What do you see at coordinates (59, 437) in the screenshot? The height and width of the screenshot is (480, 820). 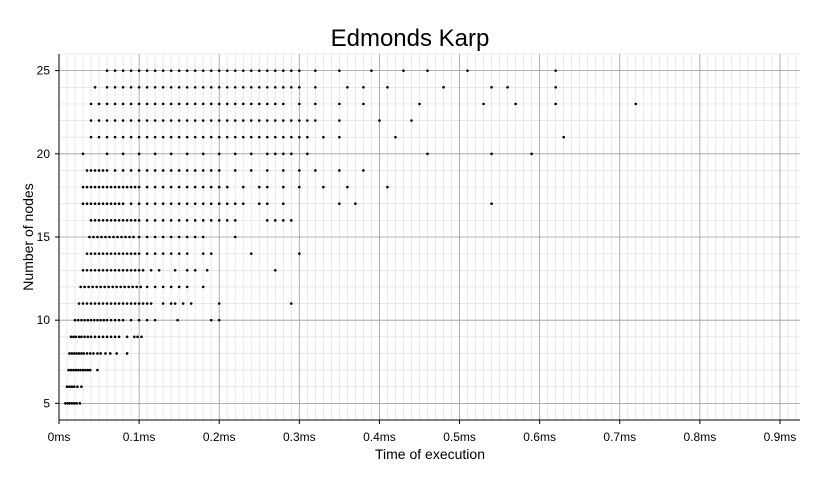 I see `x-tick-label: 0ms` at bounding box center [59, 437].